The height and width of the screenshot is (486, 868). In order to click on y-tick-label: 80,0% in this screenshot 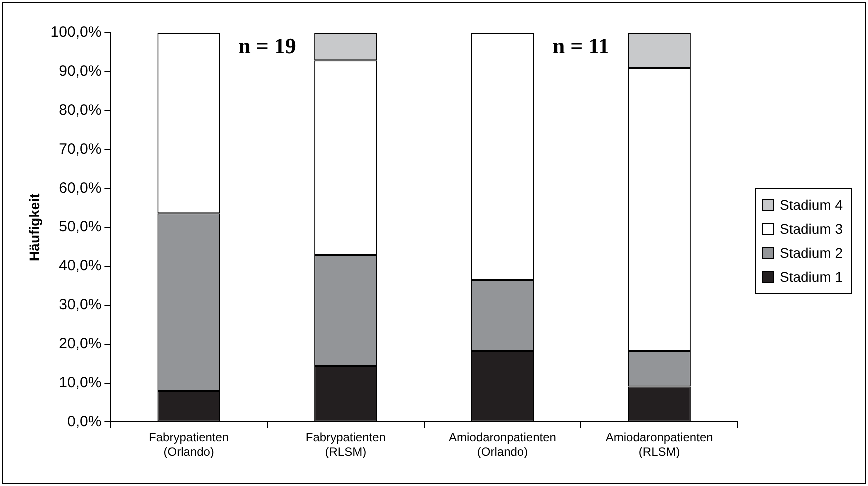, I will do `click(80, 110)`.